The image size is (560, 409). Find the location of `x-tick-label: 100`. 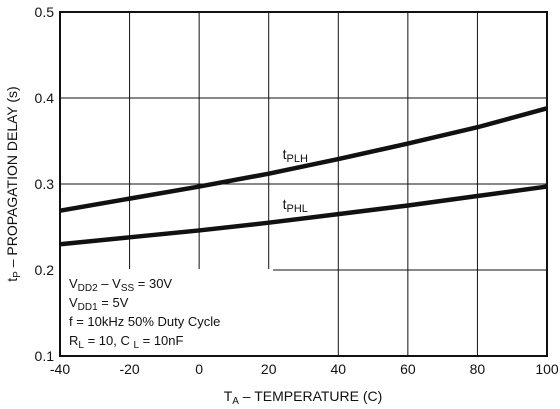

x-tick-label: 100 is located at coordinates (547, 369).